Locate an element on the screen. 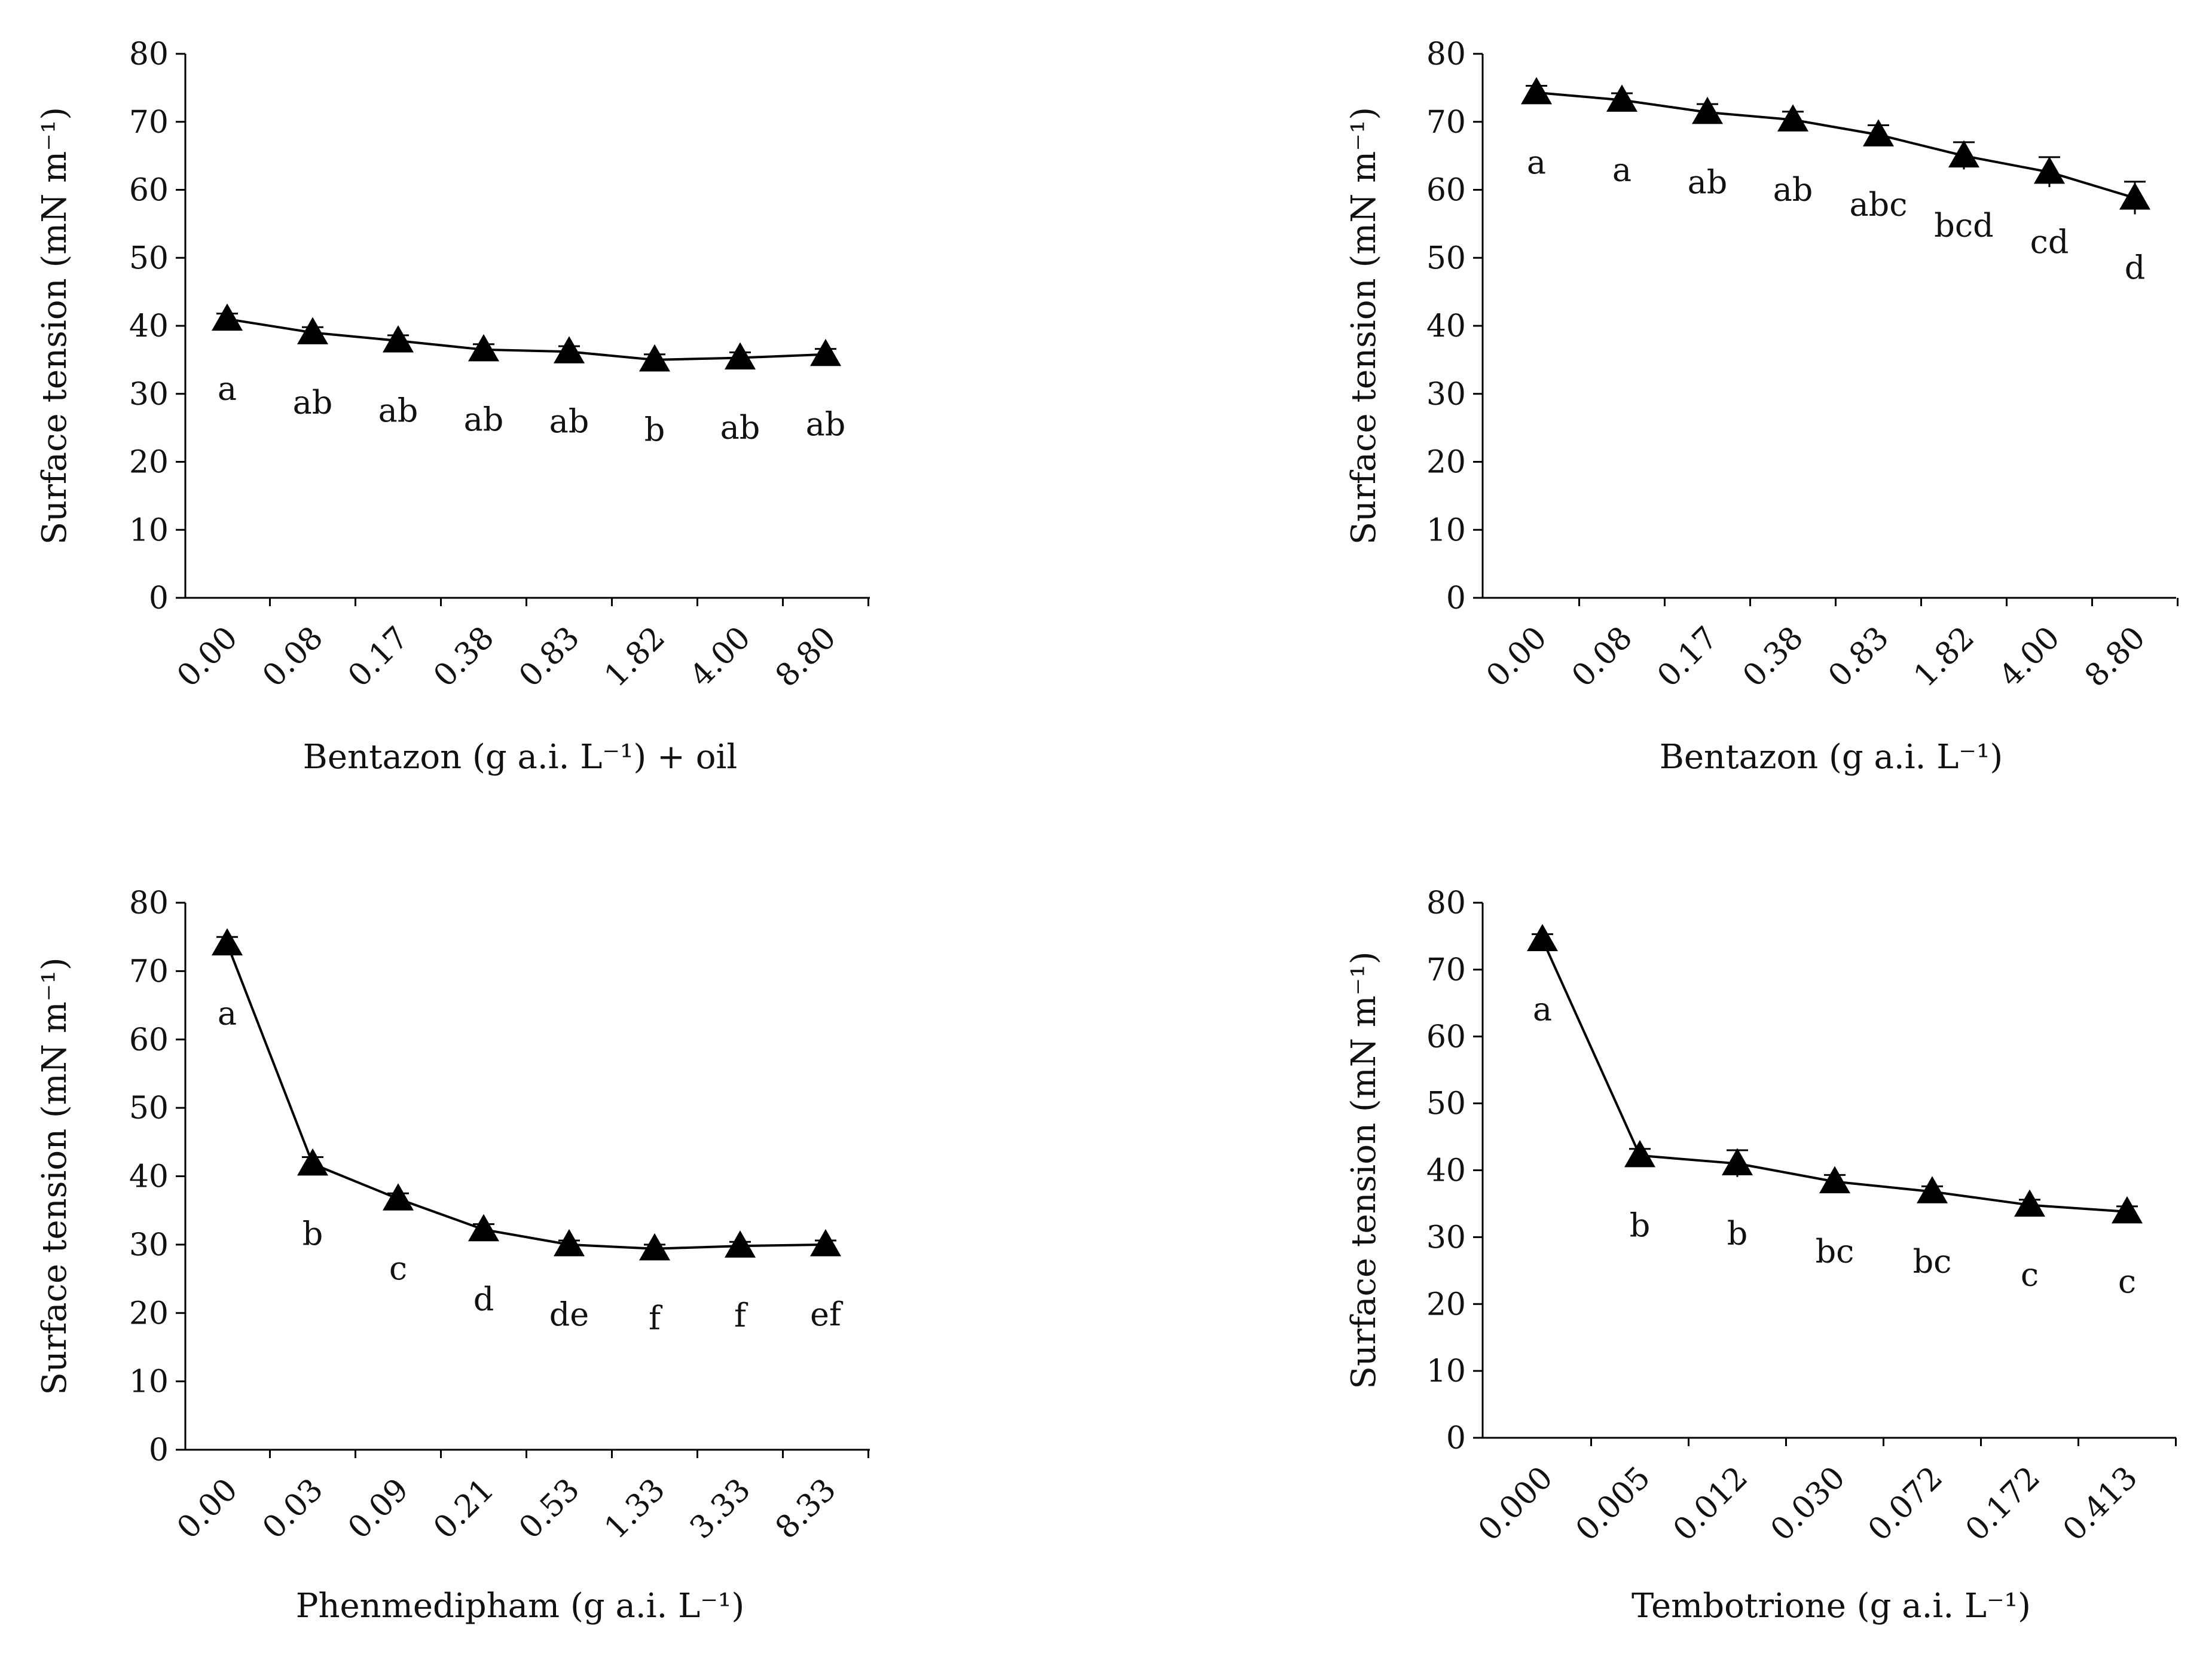 The image size is (2212, 1656). x-axis-label: Bentazon (g a.i. L⁻¹) is located at coordinates (1831, 757).